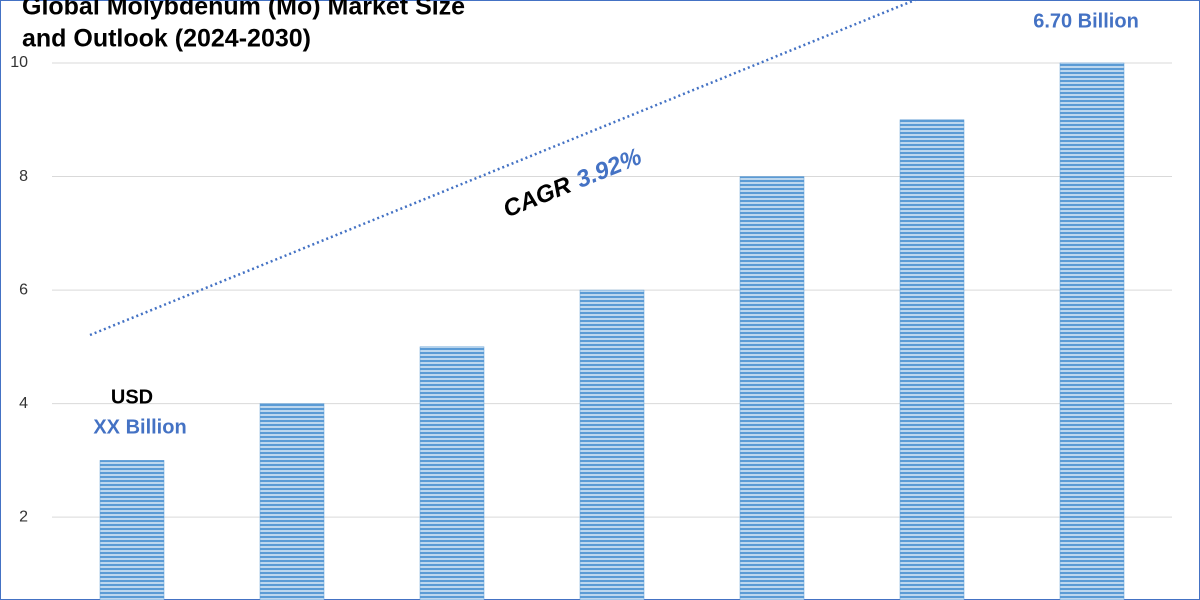 This screenshot has height=600, width=1200. What do you see at coordinates (23, 516) in the screenshot?
I see `y-tick-label: 2` at bounding box center [23, 516].